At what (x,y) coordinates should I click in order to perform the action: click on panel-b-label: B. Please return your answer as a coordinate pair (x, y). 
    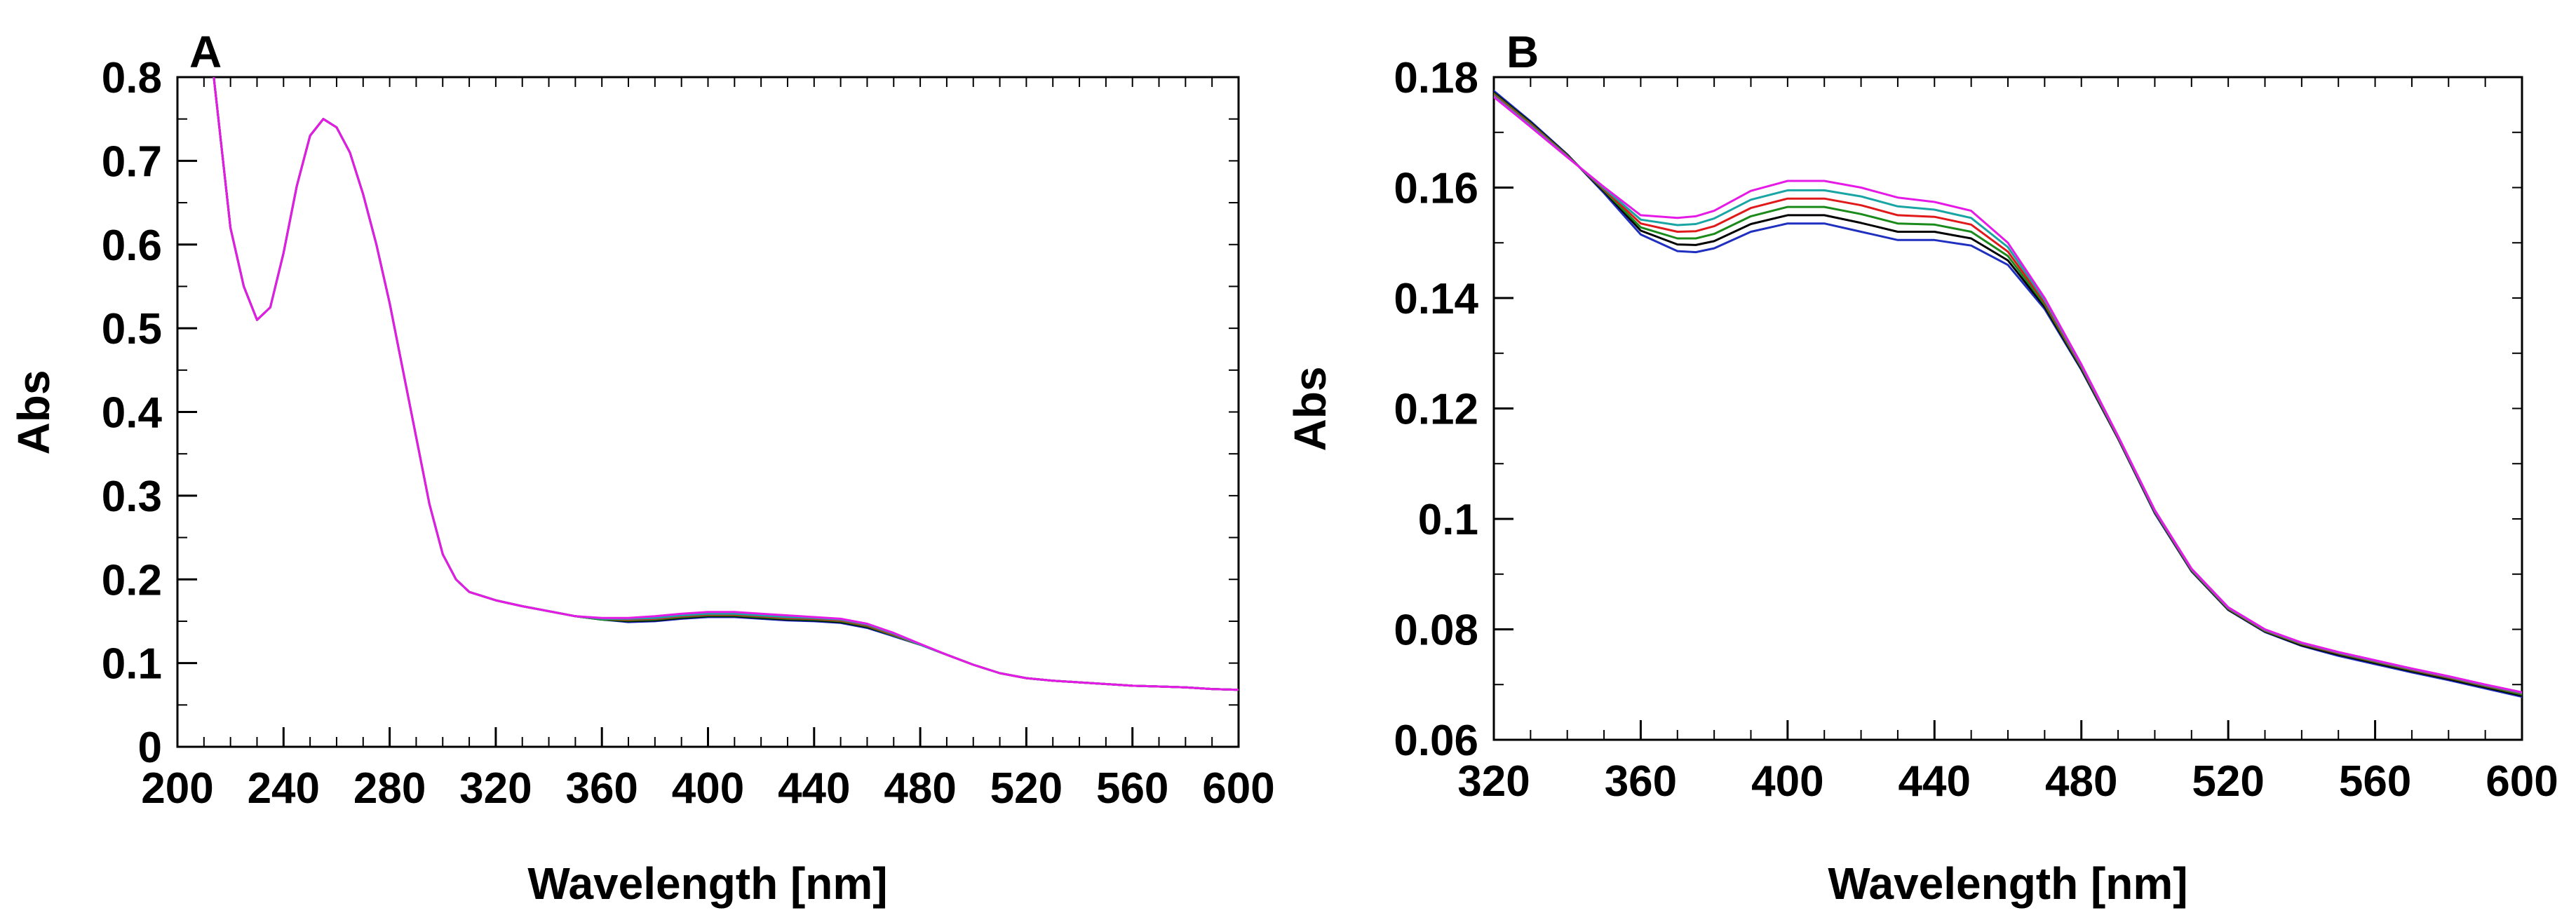
    Looking at the image, I should click on (1522, 52).